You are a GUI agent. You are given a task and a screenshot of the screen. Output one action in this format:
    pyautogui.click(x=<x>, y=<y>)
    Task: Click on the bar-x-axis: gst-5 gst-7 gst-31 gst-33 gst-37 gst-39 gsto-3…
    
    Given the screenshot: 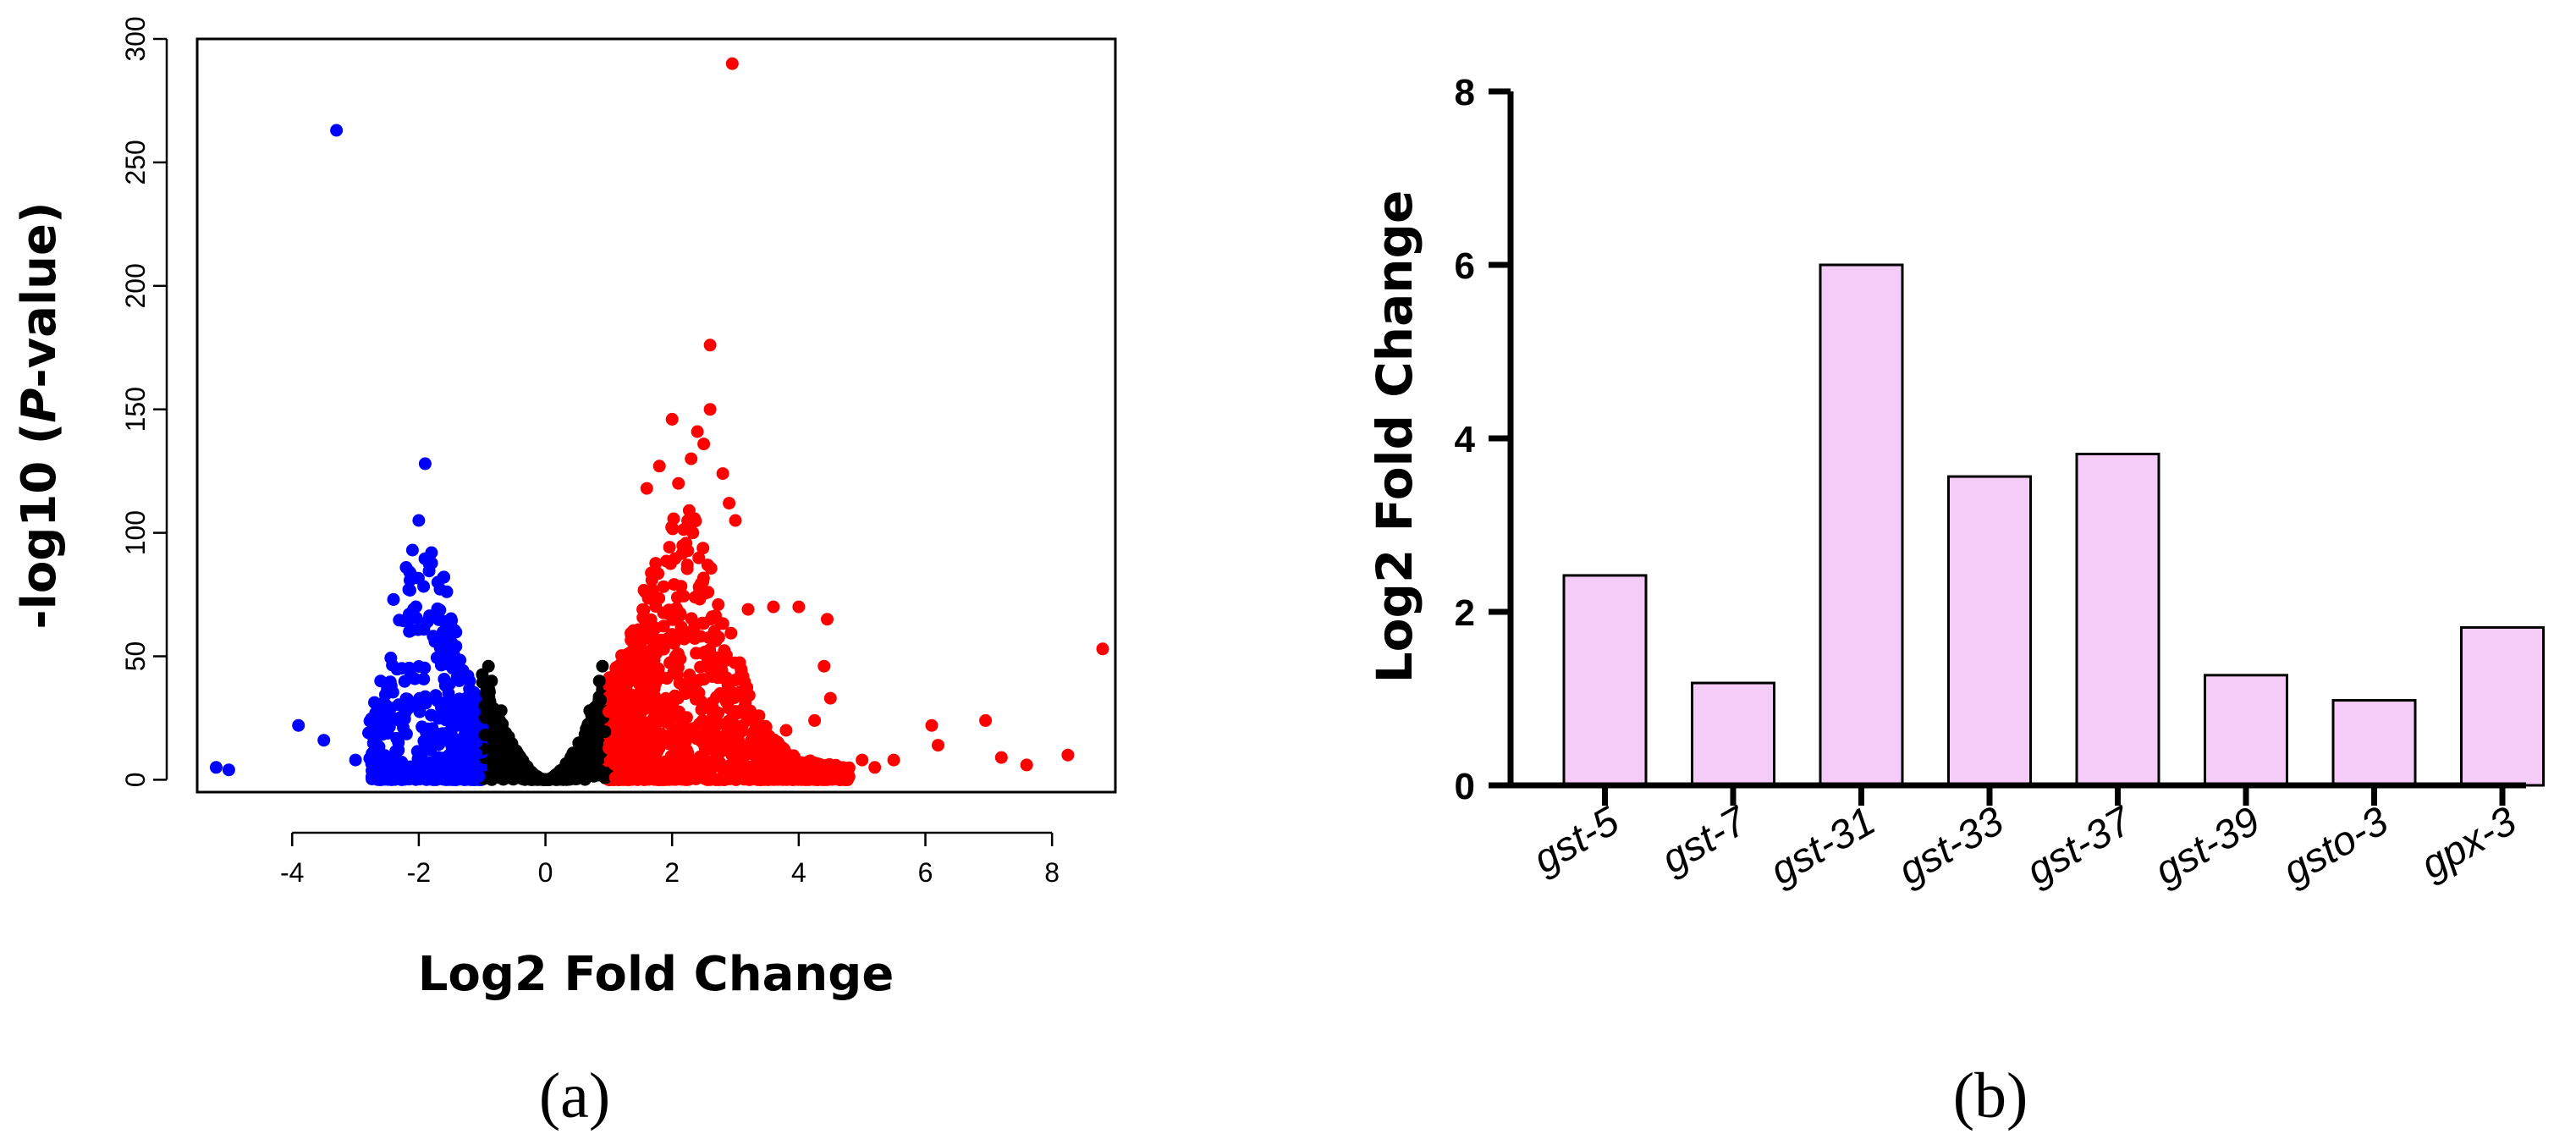 What is the action you would take?
    pyautogui.click(x=2025, y=839)
    